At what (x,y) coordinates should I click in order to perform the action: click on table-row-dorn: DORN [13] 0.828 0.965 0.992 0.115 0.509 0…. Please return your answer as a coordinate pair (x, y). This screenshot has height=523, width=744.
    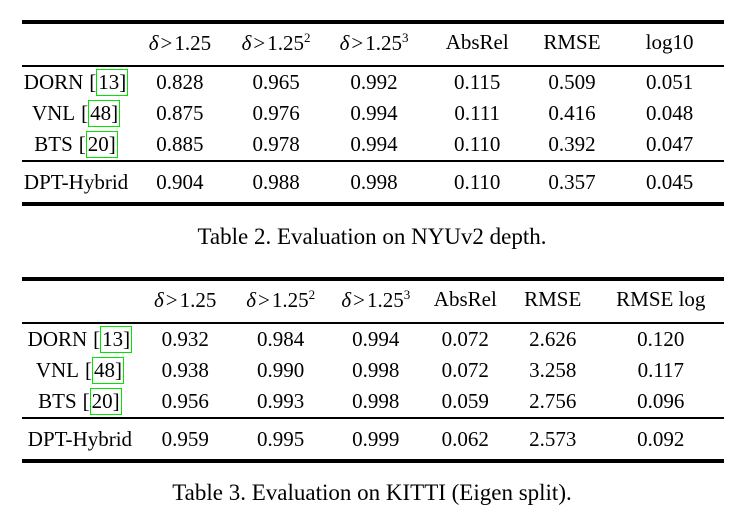
    Looking at the image, I should click on (373, 82).